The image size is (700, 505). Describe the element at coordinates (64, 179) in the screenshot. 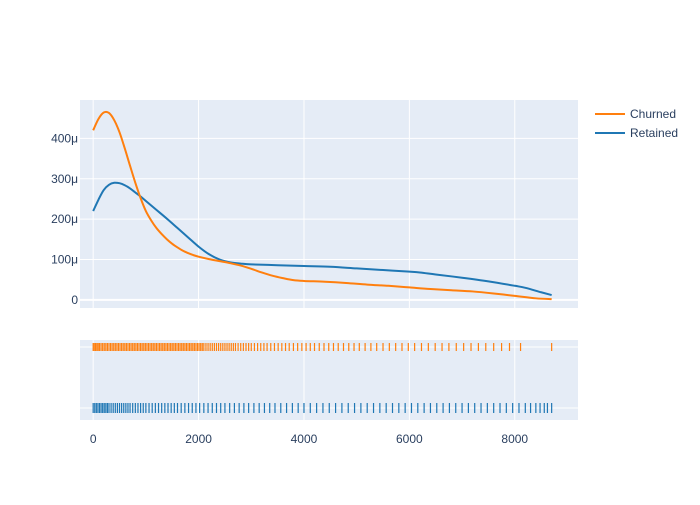

I see `y-tick-label: 300μ` at that location.